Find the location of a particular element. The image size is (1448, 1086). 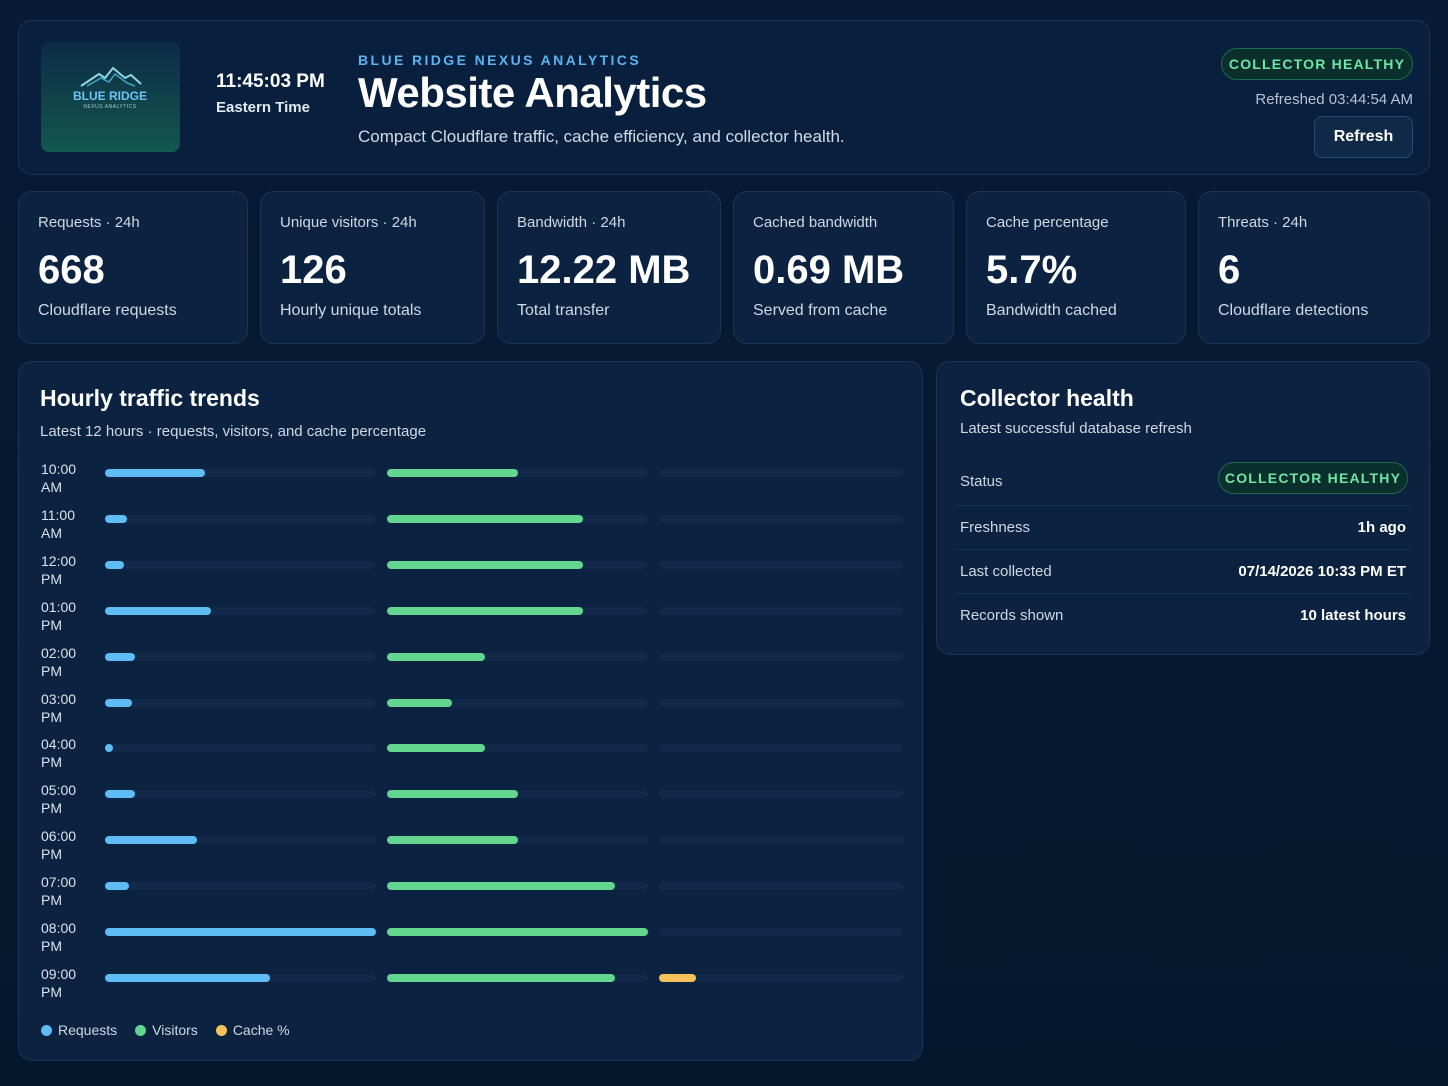

trend-row-hour: 09:00 PM is located at coordinates (71, 983).